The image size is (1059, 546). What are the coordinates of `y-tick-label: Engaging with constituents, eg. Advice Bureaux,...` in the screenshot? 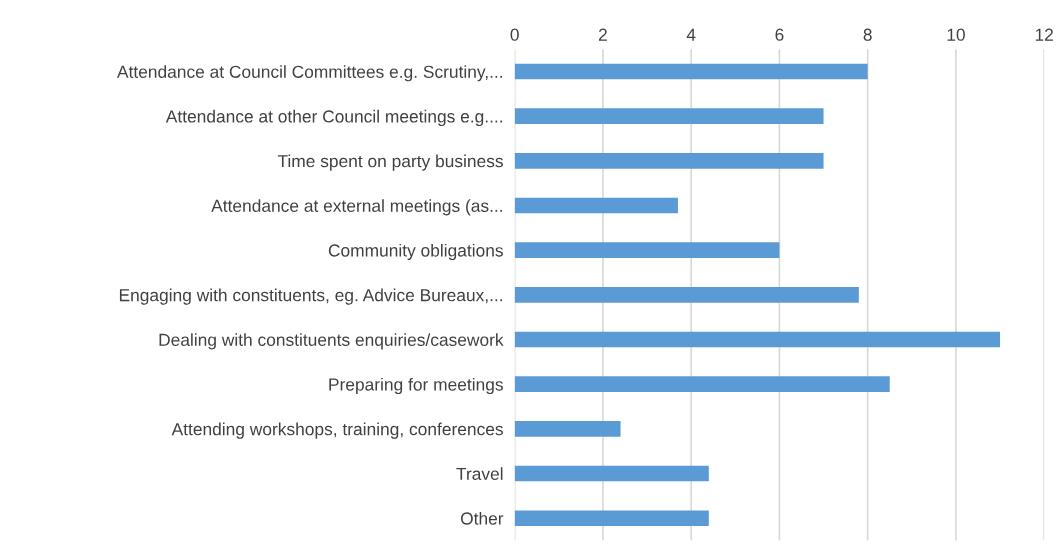 It's located at (310, 296).